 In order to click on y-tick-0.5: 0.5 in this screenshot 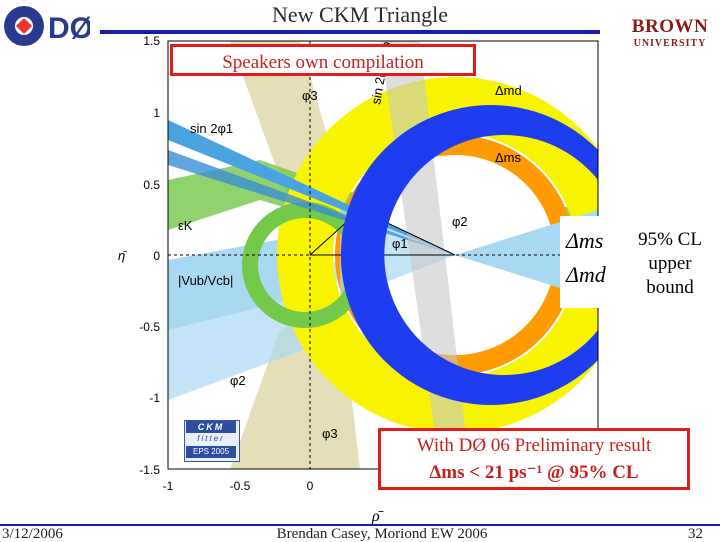, I will do `click(151, 185)`.